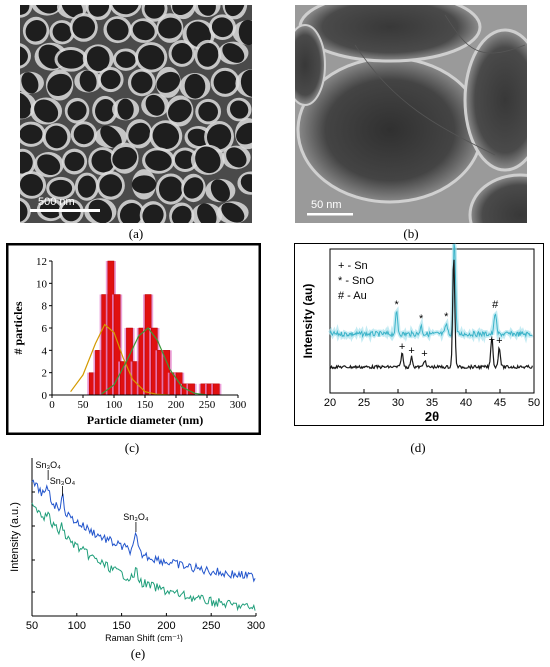  What do you see at coordinates (352, 296) in the screenshot?
I see `legend-entry: # - Au` at bounding box center [352, 296].